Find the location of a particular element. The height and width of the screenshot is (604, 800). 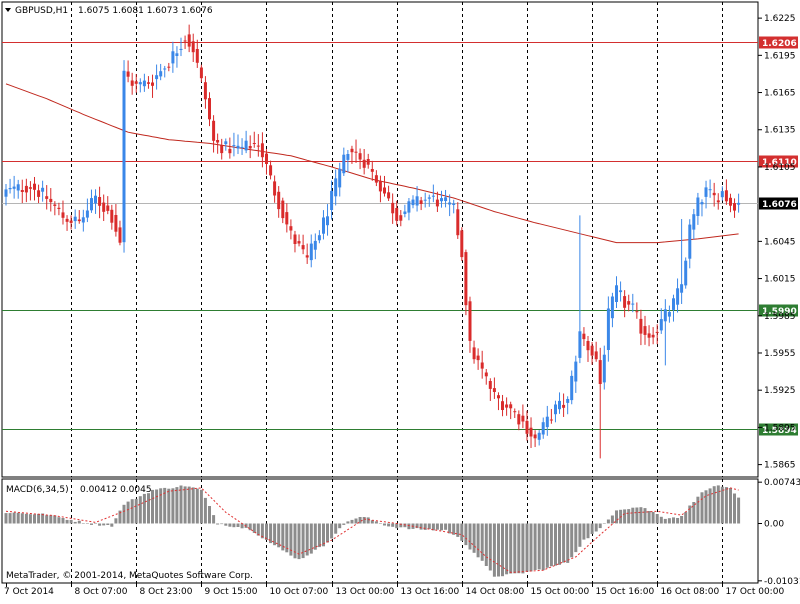

level-label: 1.6206 is located at coordinates (779, 44).